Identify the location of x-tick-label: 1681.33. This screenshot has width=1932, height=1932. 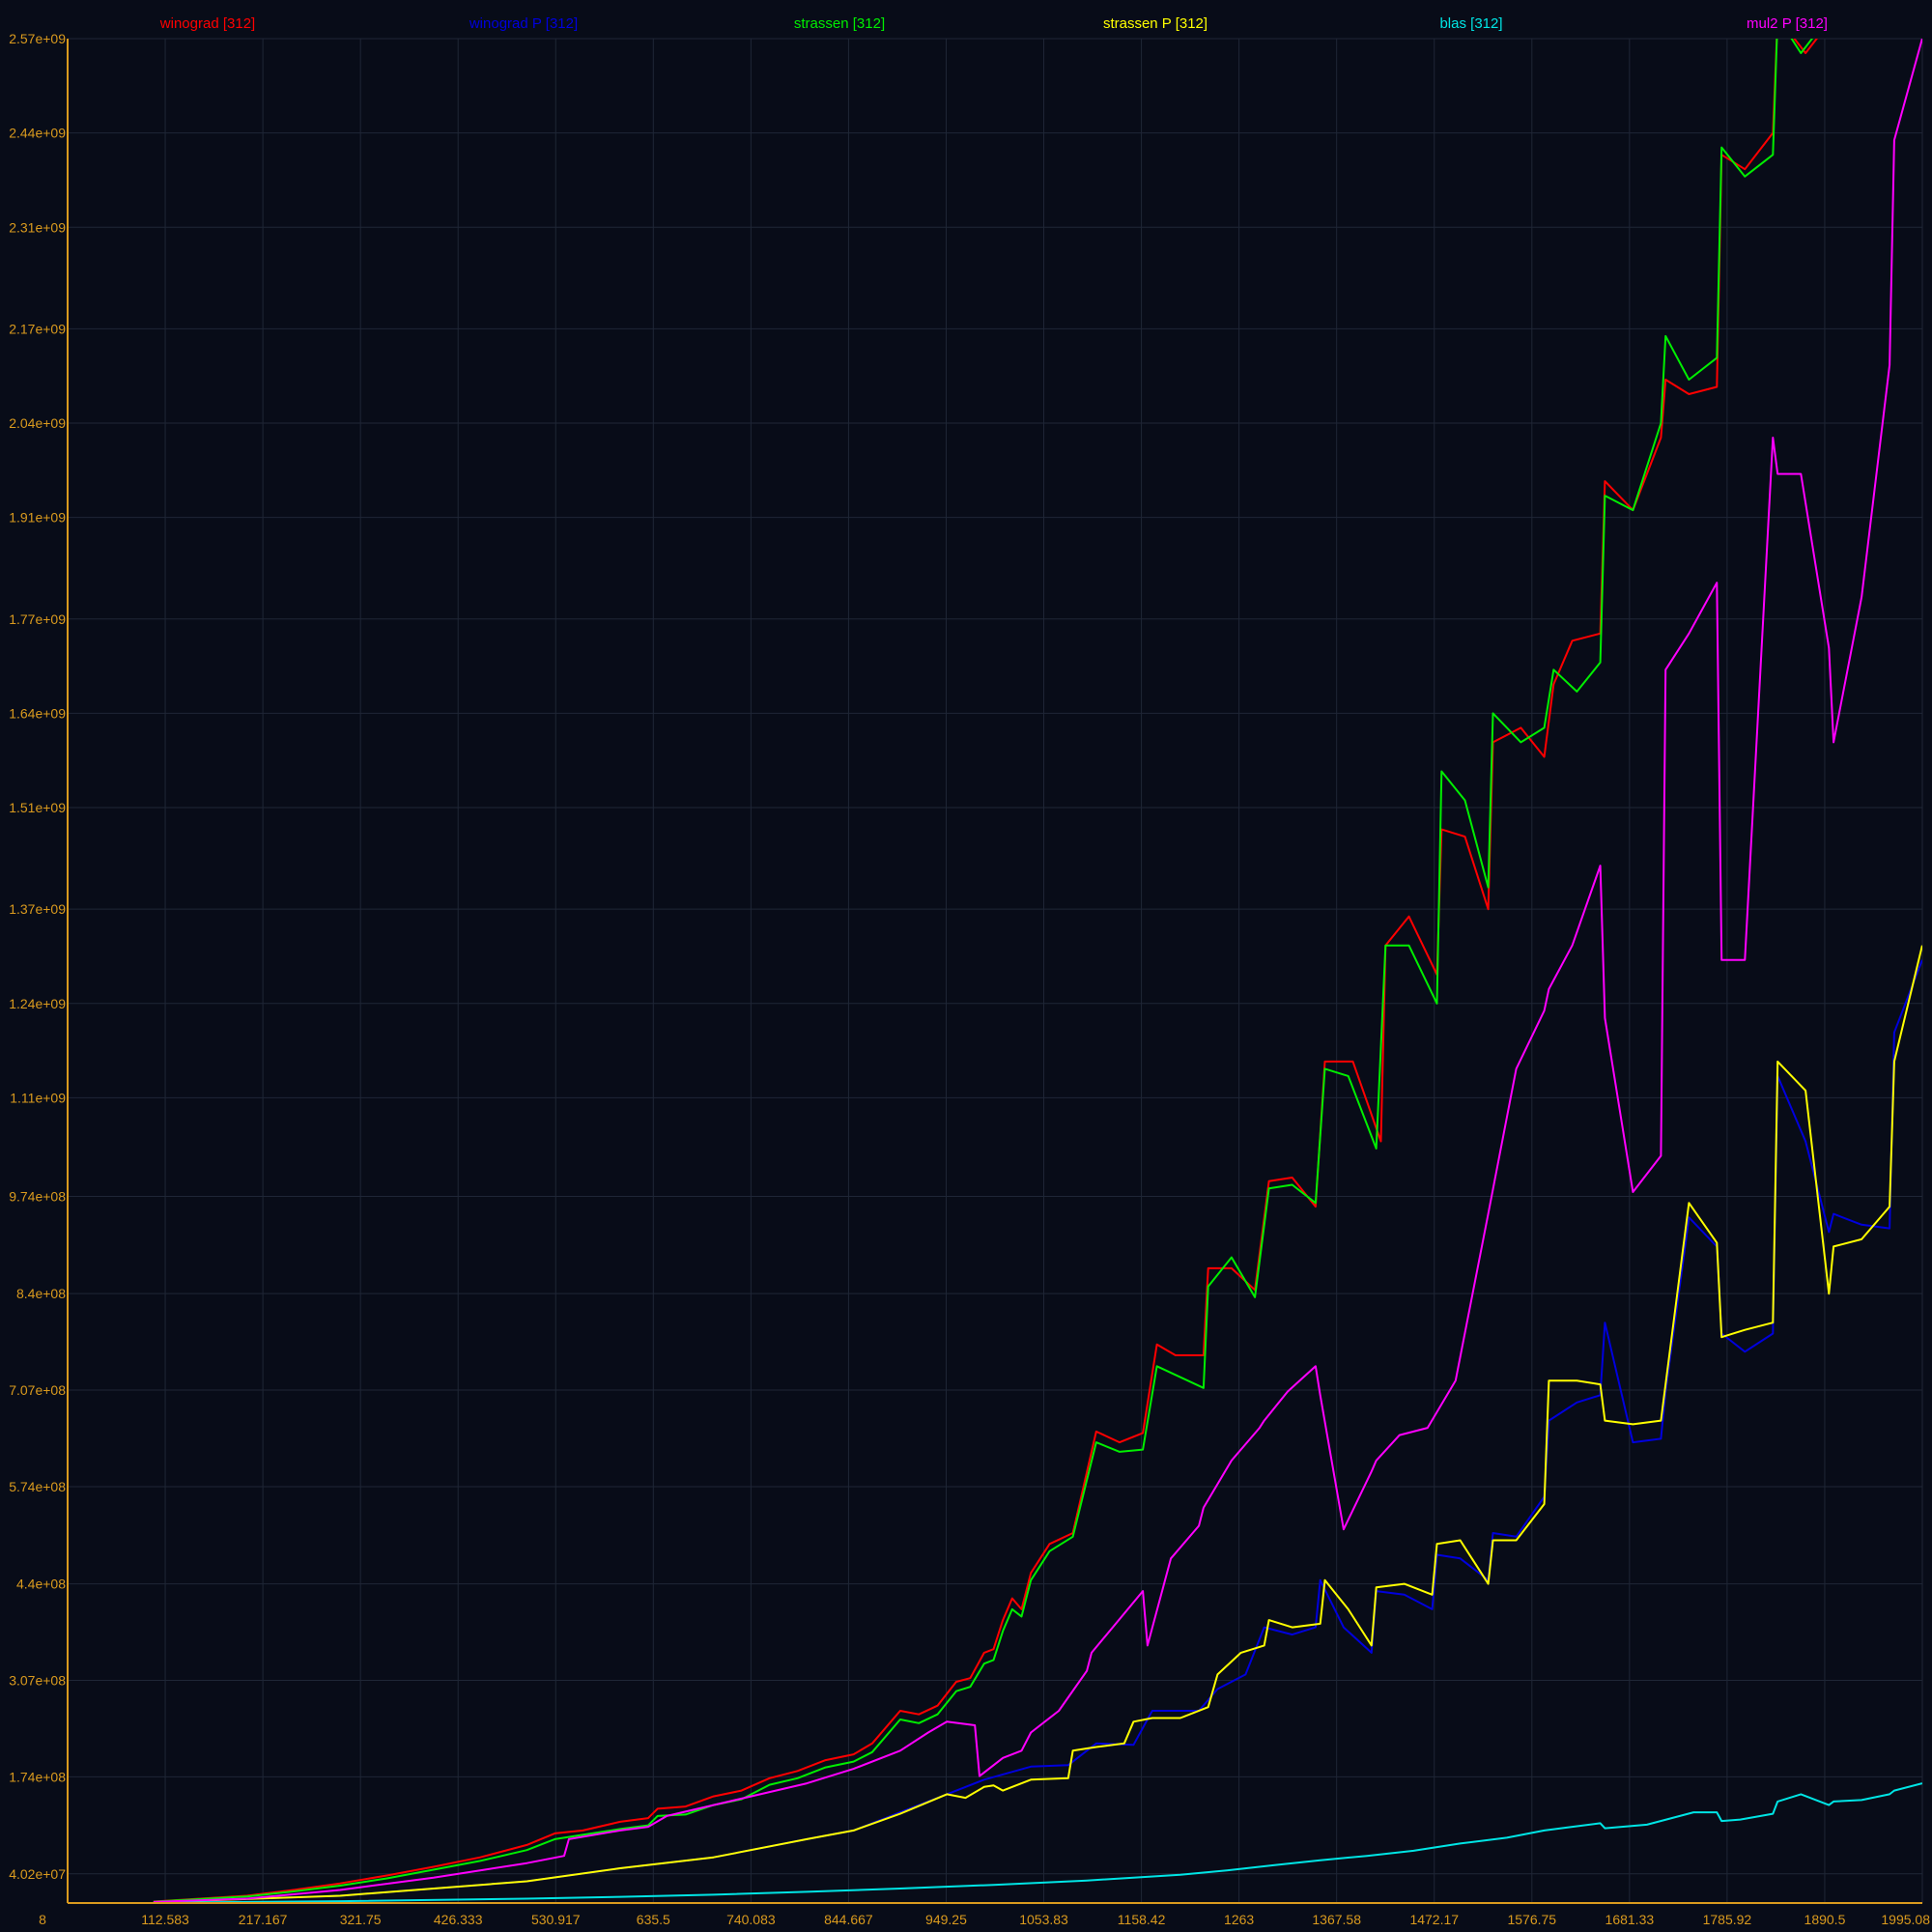
(1630, 1919).